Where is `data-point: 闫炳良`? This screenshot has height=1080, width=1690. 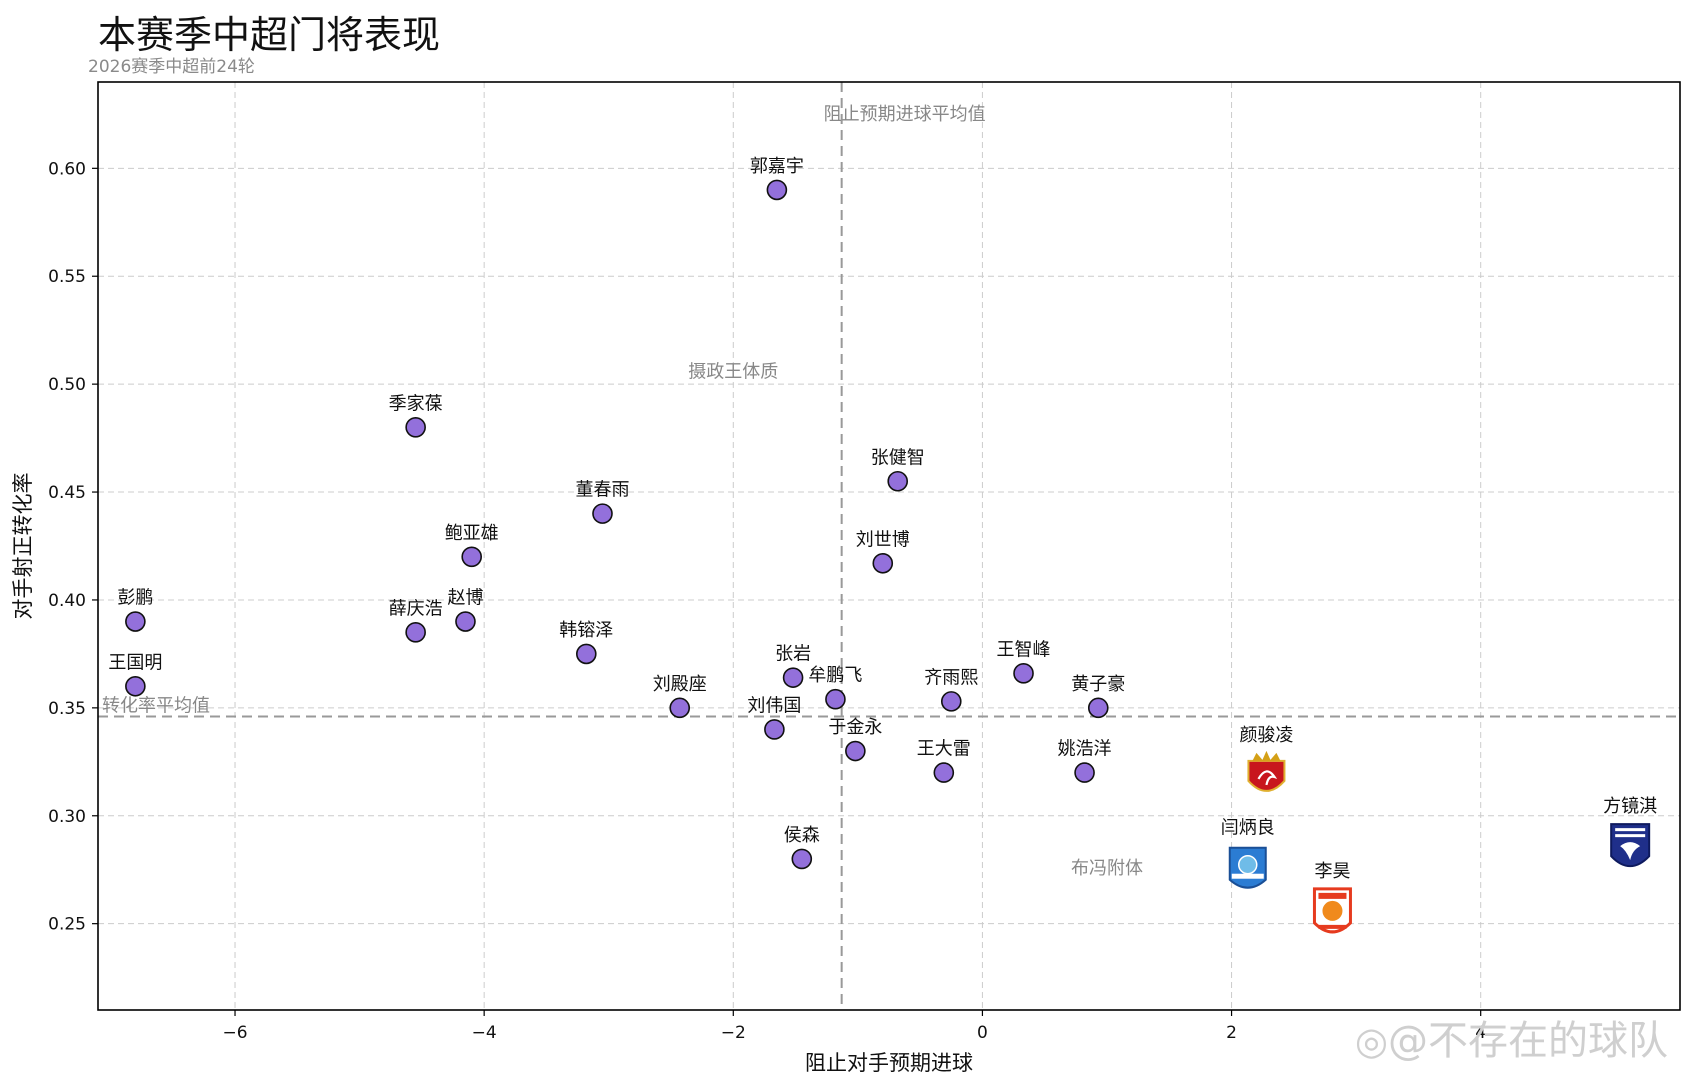 data-point: 闫炳良 is located at coordinates (1248, 853).